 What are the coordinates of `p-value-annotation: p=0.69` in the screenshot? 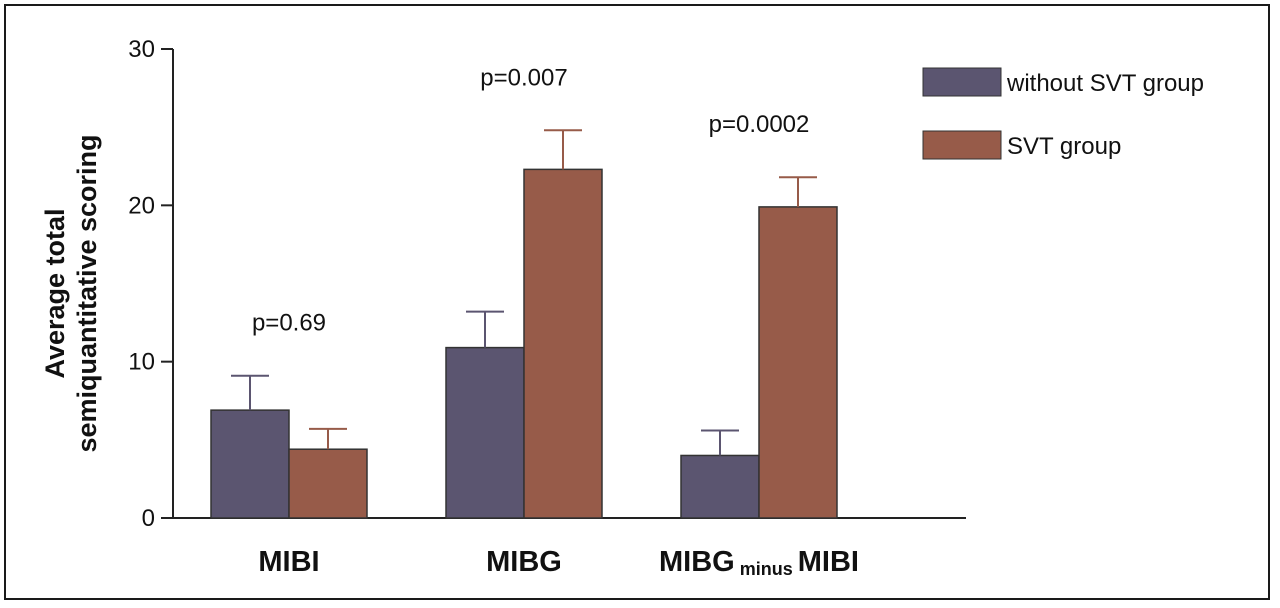 It's located at (289, 323).